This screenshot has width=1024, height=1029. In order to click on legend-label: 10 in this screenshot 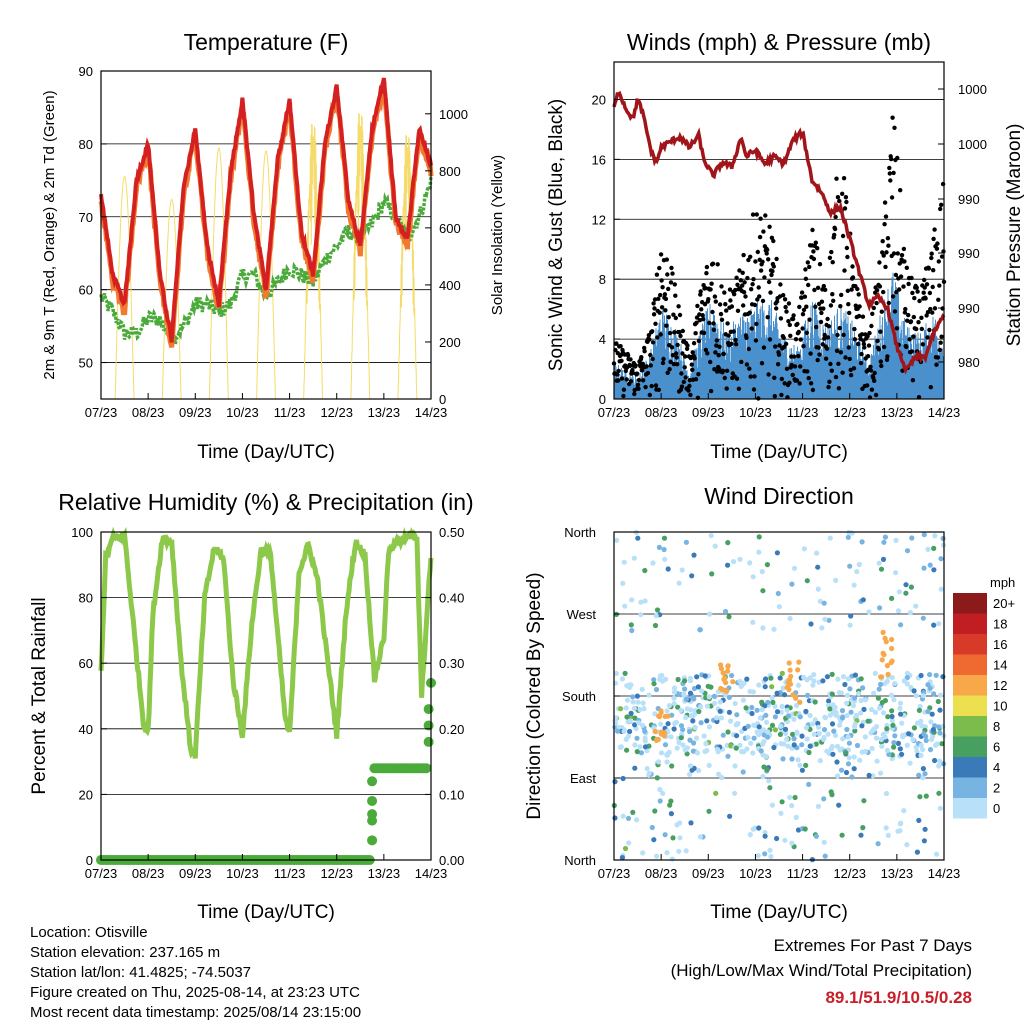, I will do `click(1000, 706)`.